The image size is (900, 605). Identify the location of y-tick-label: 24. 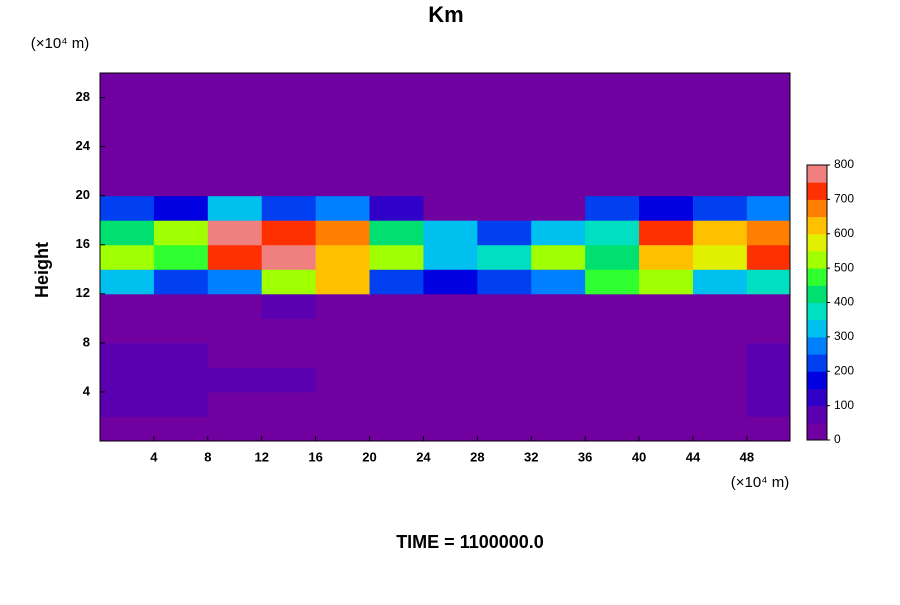
(83, 145).